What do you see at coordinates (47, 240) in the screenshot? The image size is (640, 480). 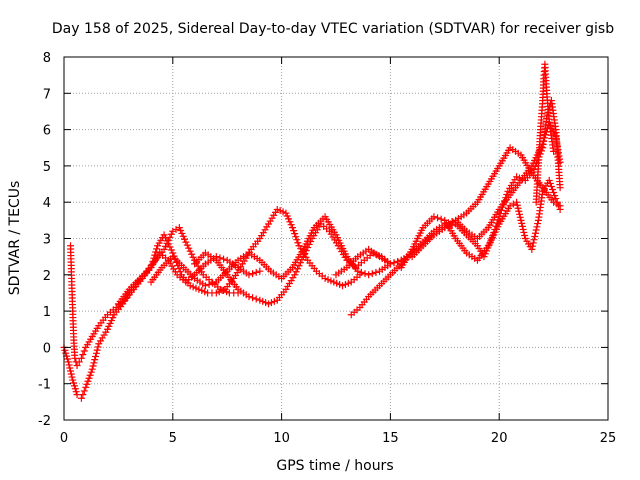 I see `y-tick-label: 3` at bounding box center [47, 240].